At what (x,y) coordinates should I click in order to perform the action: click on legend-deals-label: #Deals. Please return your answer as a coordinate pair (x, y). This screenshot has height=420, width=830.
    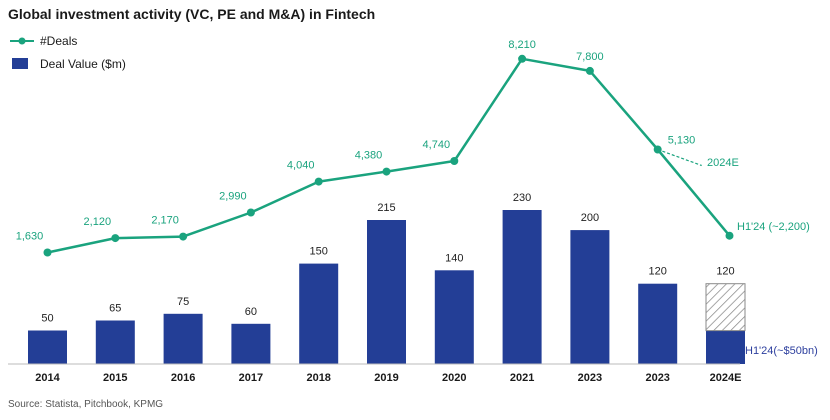
    Looking at the image, I should click on (58, 41).